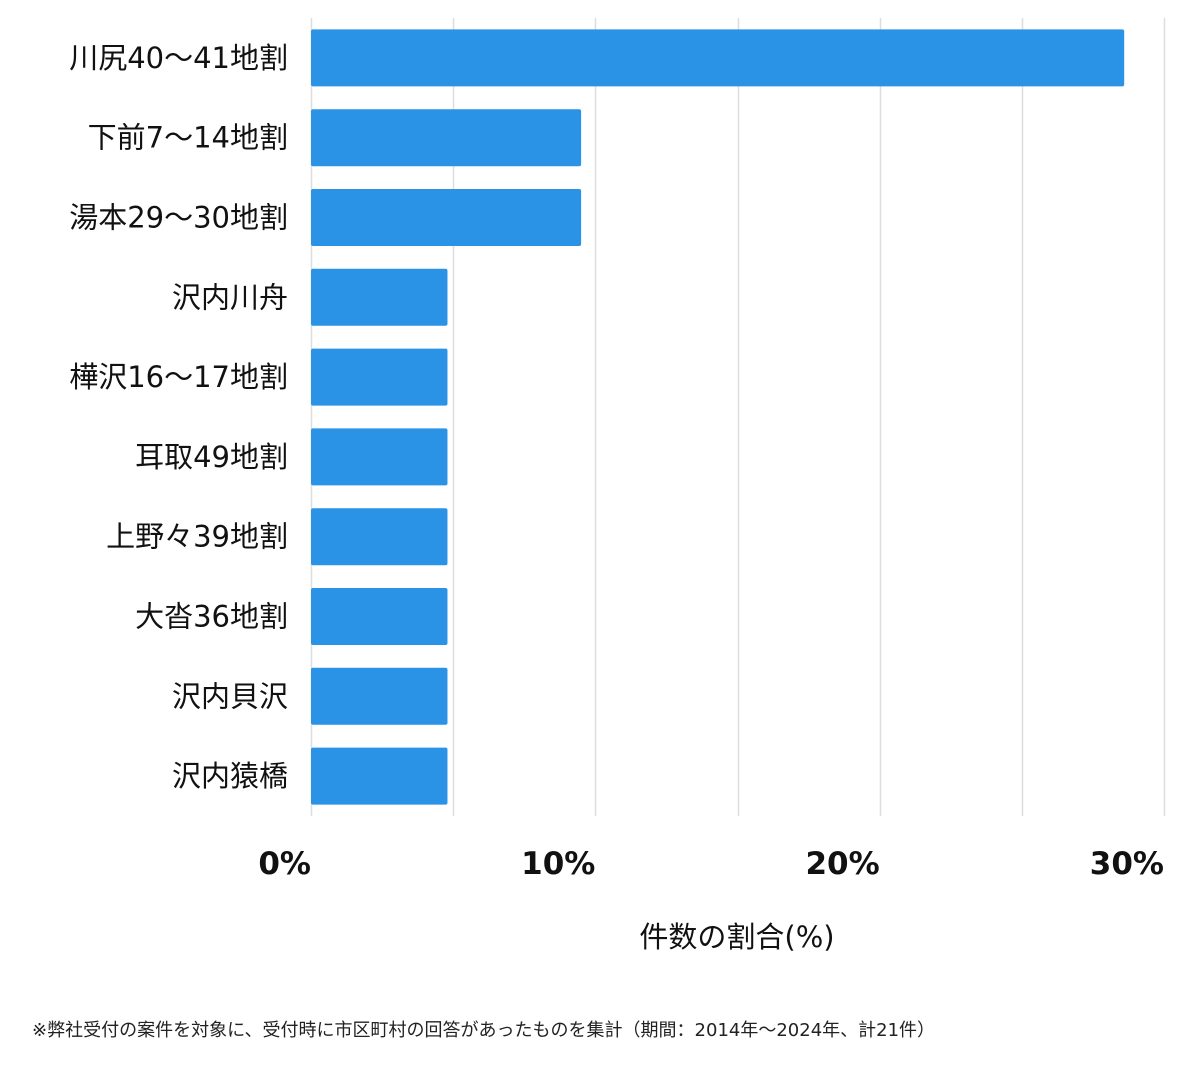 Image resolution: width=1200 pixels, height=1069 pixels. Describe the element at coordinates (230, 297) in the screenshot. I see `category-label: 沢内川舟` at that location.